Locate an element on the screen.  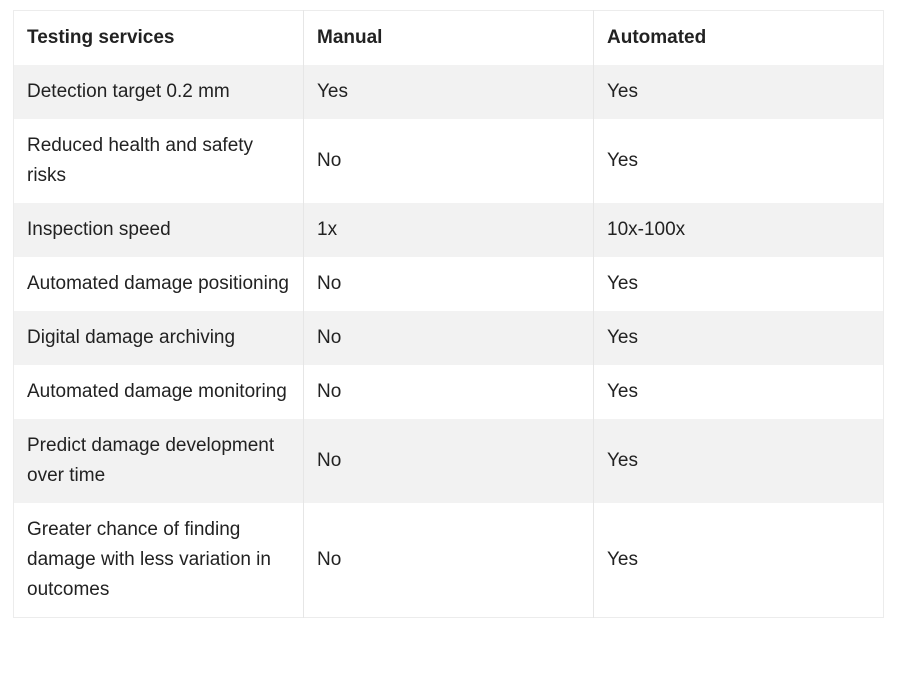
table-cell: Automated damage monitoring is located at coordinates (157, 391).